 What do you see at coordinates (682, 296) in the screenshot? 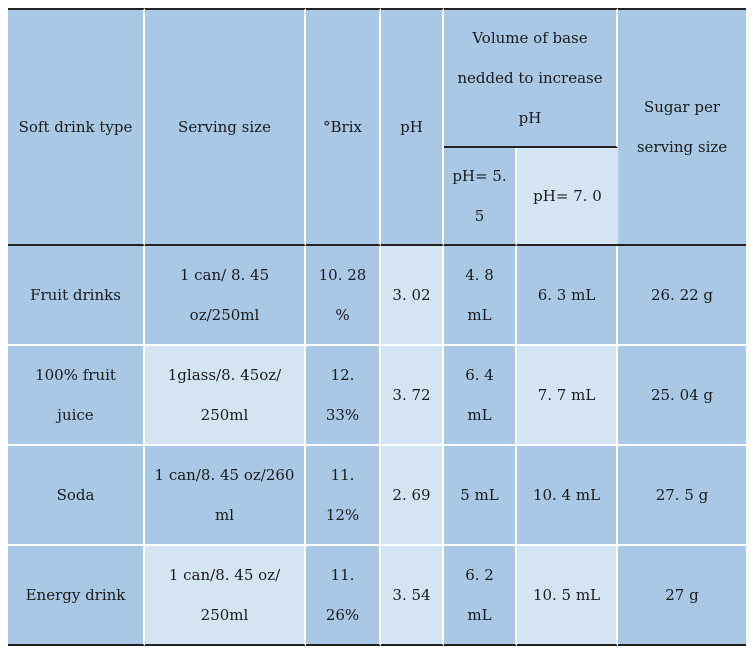
I see `cell-sugar: 26. 22 g` at bounding box center [682, 296].